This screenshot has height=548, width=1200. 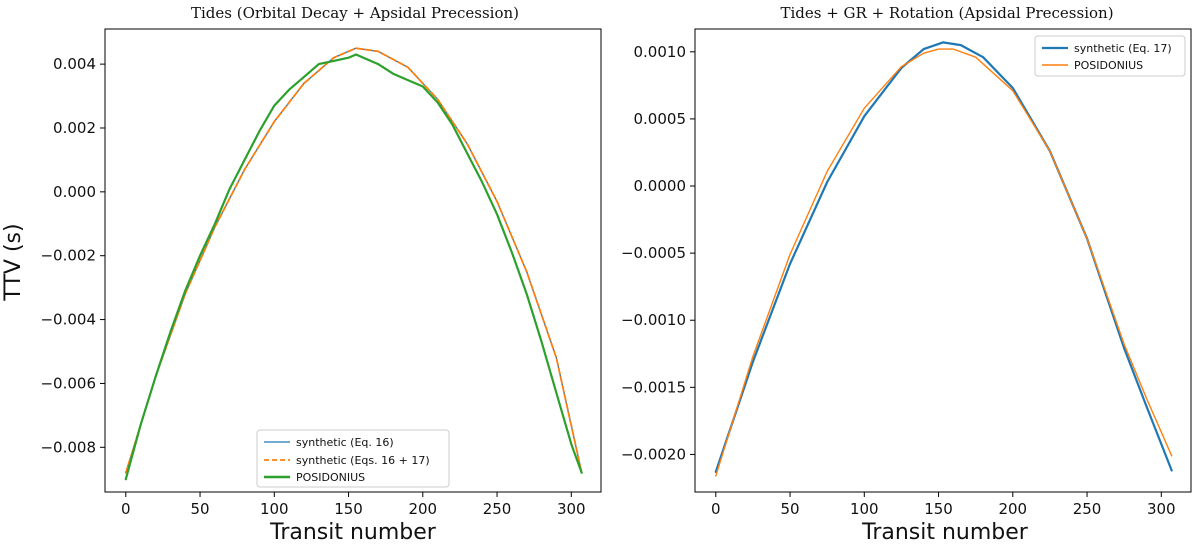 What do you see at coordinates (864, 509) in the screenshot?
I see `right-x-tick-label: 100` at bounding box center [864, 509].